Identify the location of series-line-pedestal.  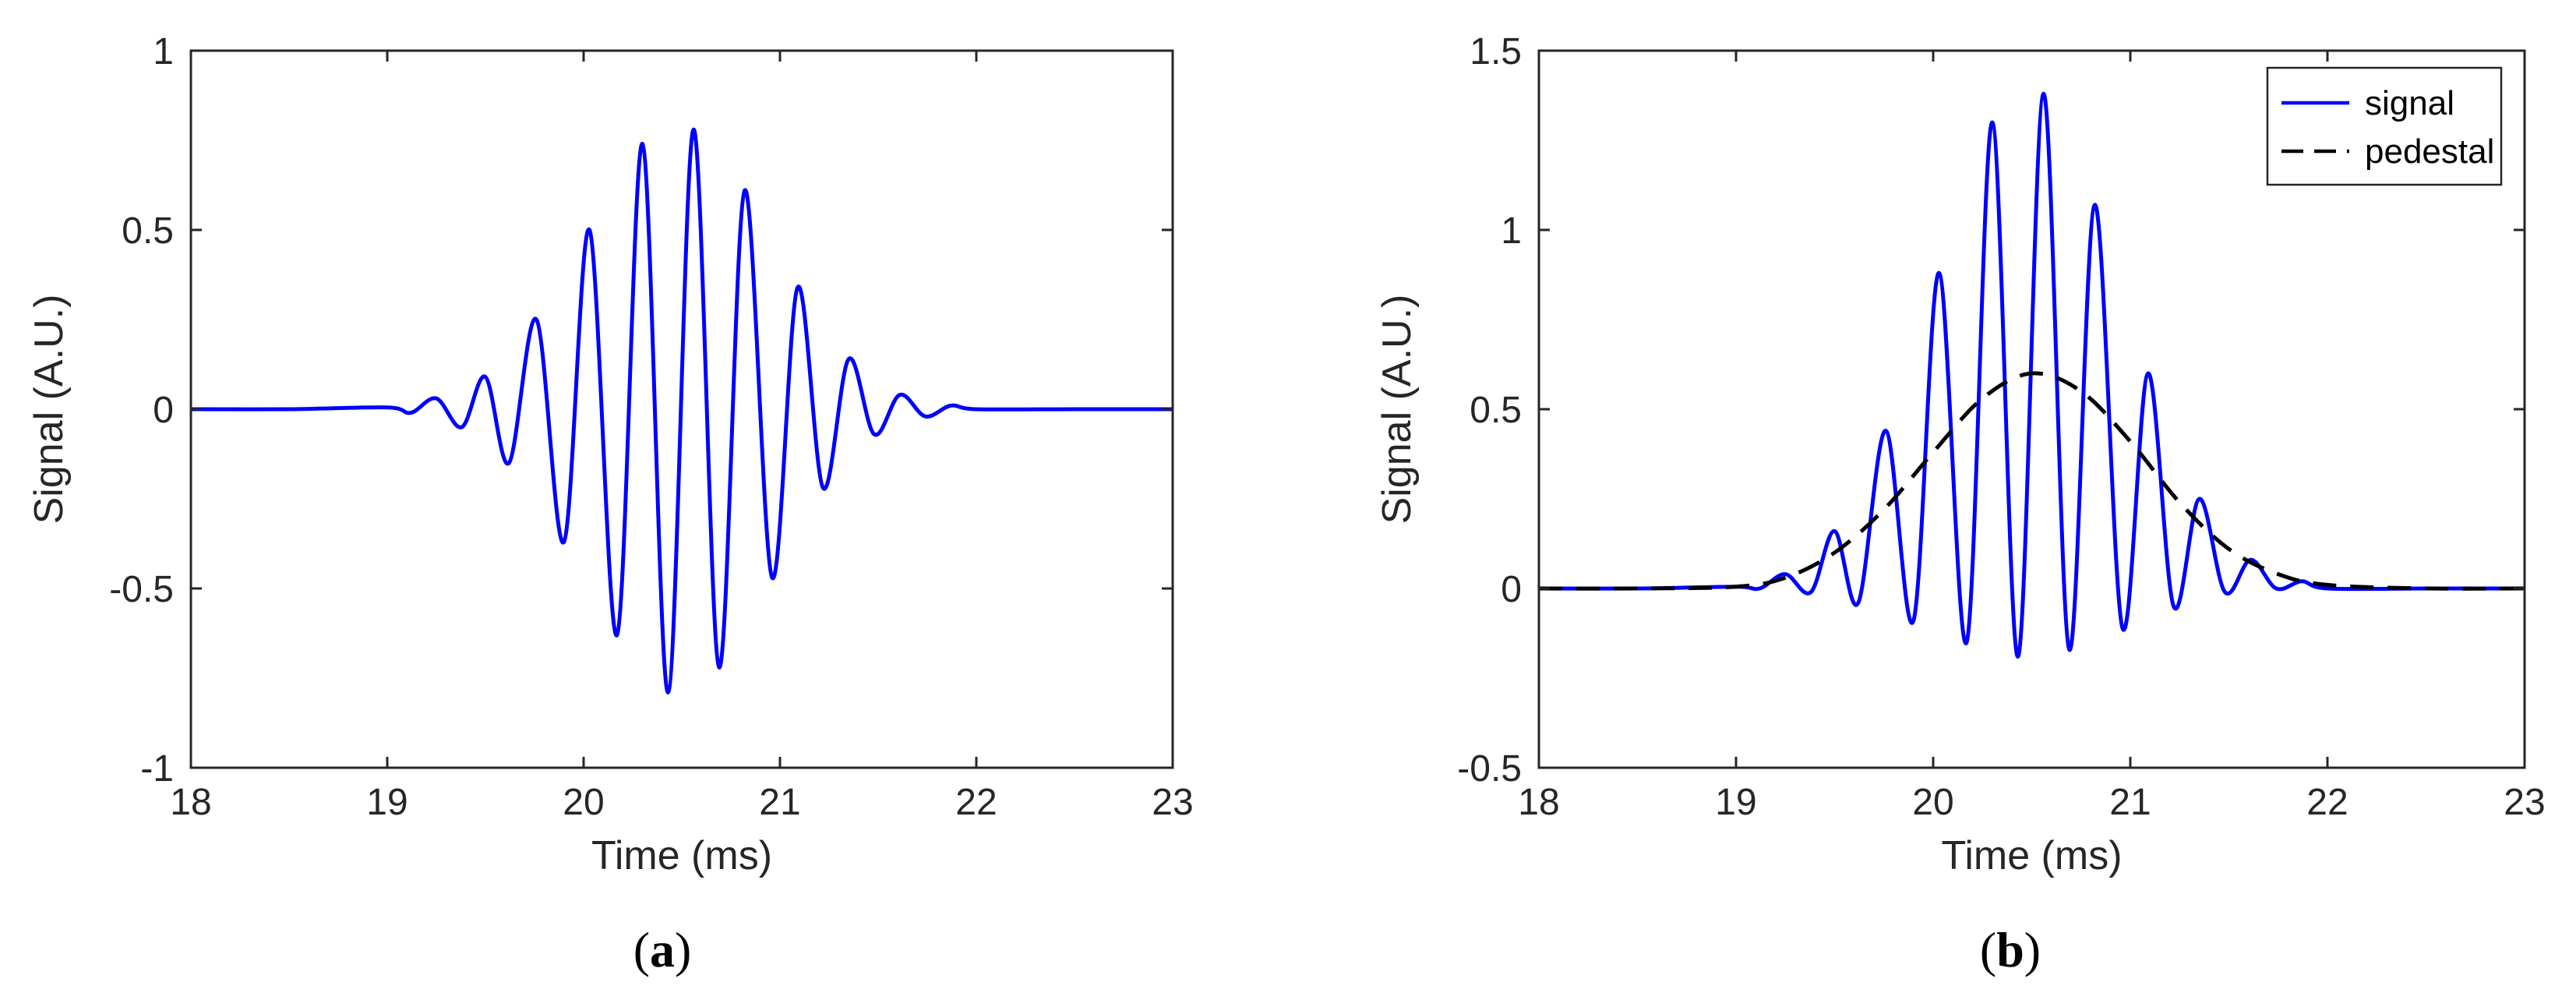
(2032, 481).